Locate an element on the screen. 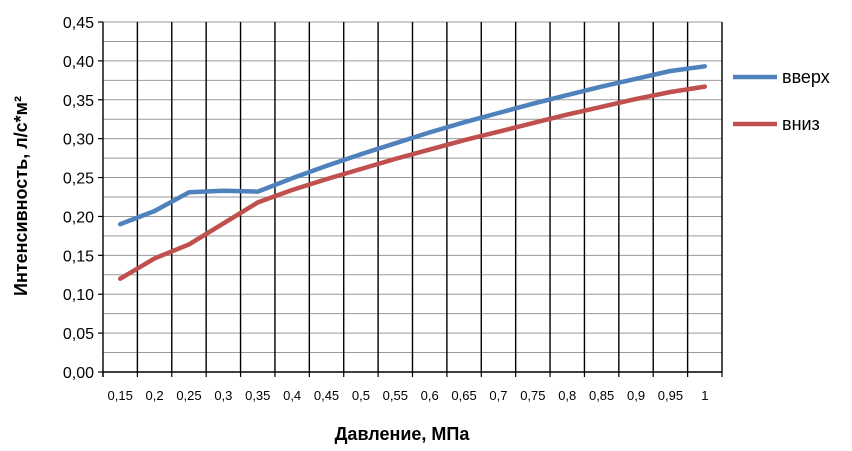  y-tick-label: 0,05 is located at coordinates (78, 334).